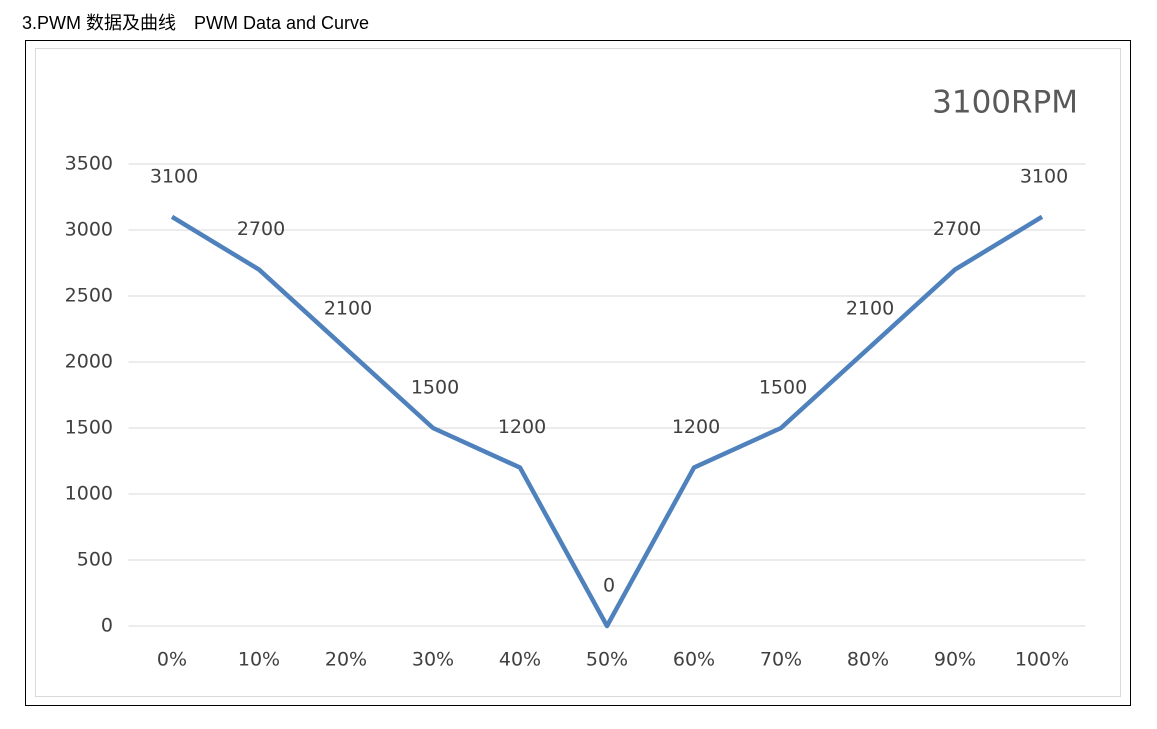 This screenshot has width=1157, height=729. I want to click on x-tick-label: 80%, so click(868, 660).